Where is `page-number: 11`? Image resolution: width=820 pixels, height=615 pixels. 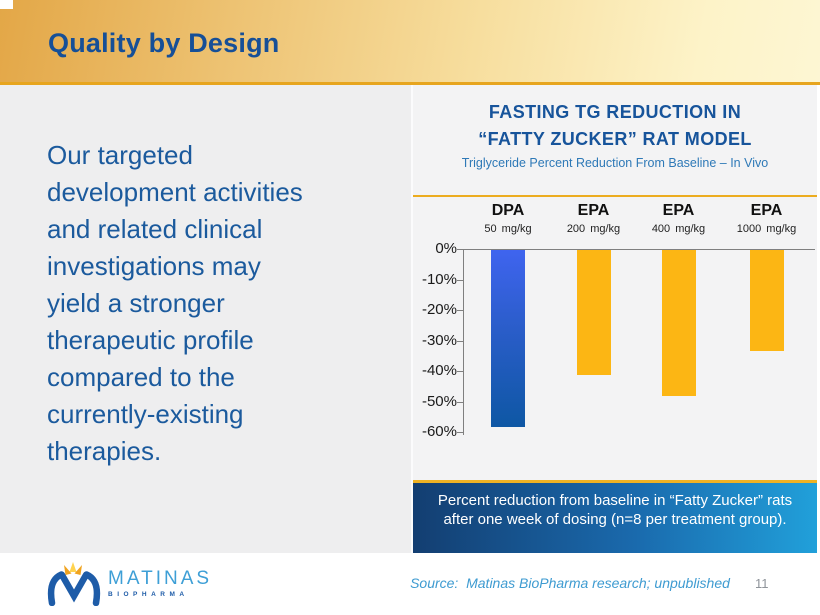
page-number: 11 is located at coordinates (762, 583).